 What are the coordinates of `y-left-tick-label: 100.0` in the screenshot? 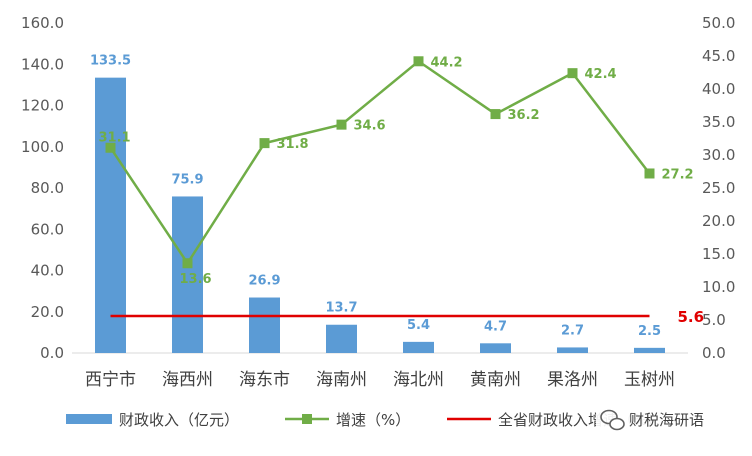 It's located at (42, 147).